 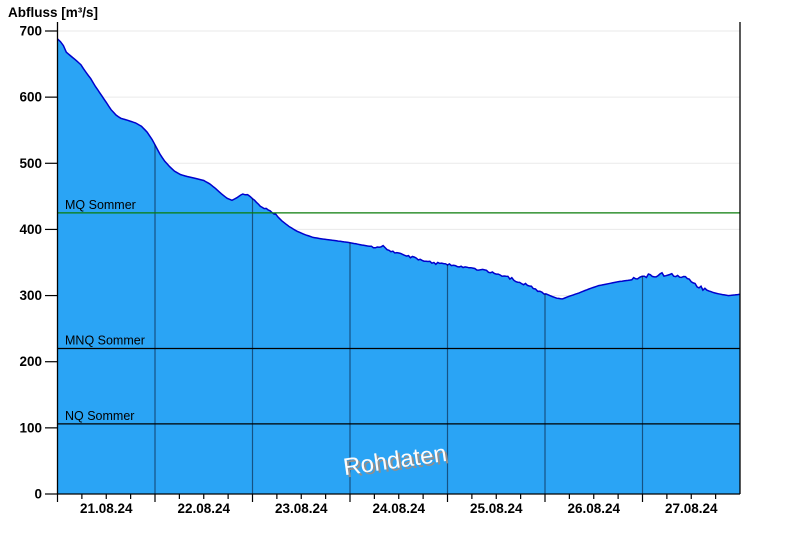 What do you see at coordinates (496, 508) in the screenshot?
I see `x-day-label: 25.08.24` at bounding box center [496, 508].